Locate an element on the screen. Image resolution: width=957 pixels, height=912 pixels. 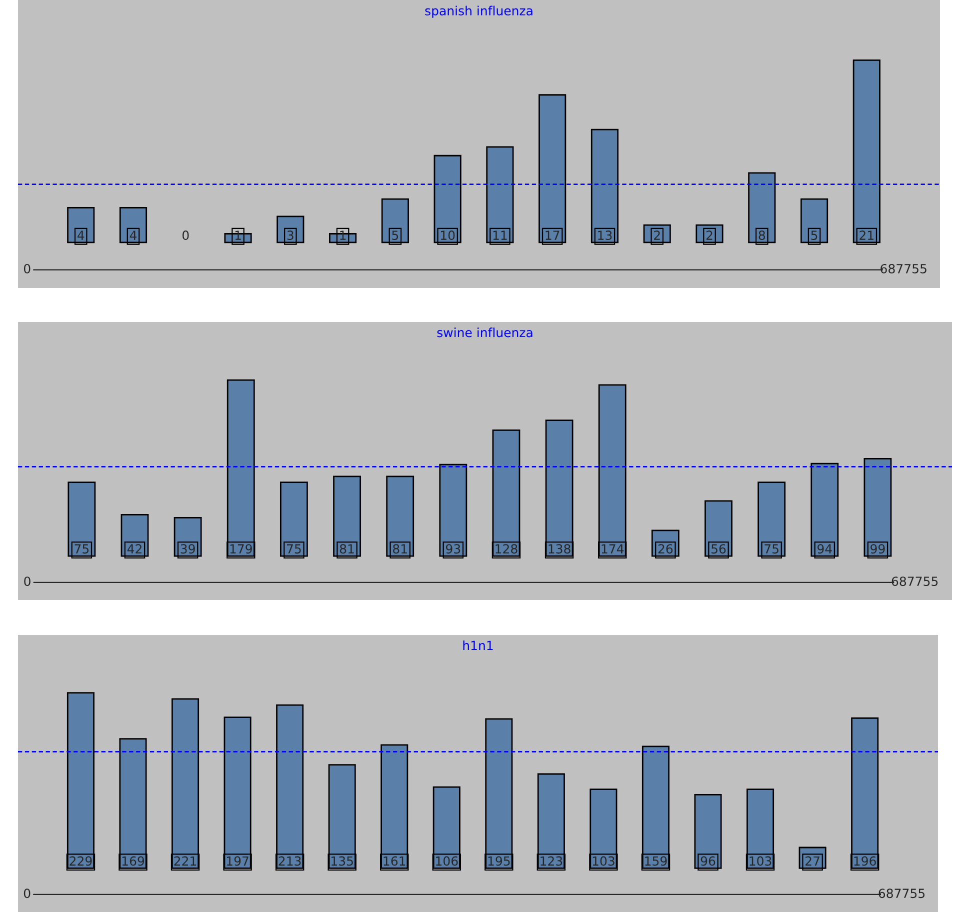
data-label: 196 is located at coordinates (865, 861).